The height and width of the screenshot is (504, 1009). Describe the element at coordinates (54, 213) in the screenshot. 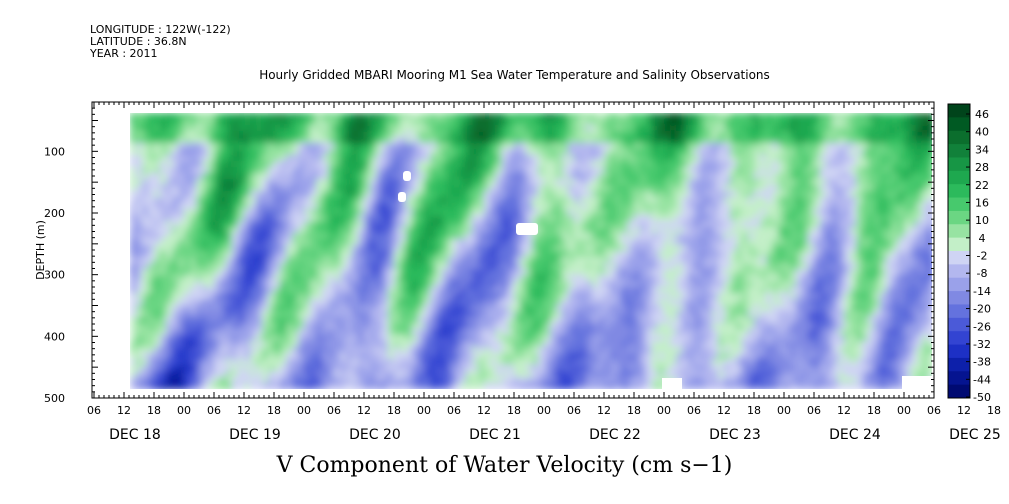

I see `y-tick-label: 200` at that location.